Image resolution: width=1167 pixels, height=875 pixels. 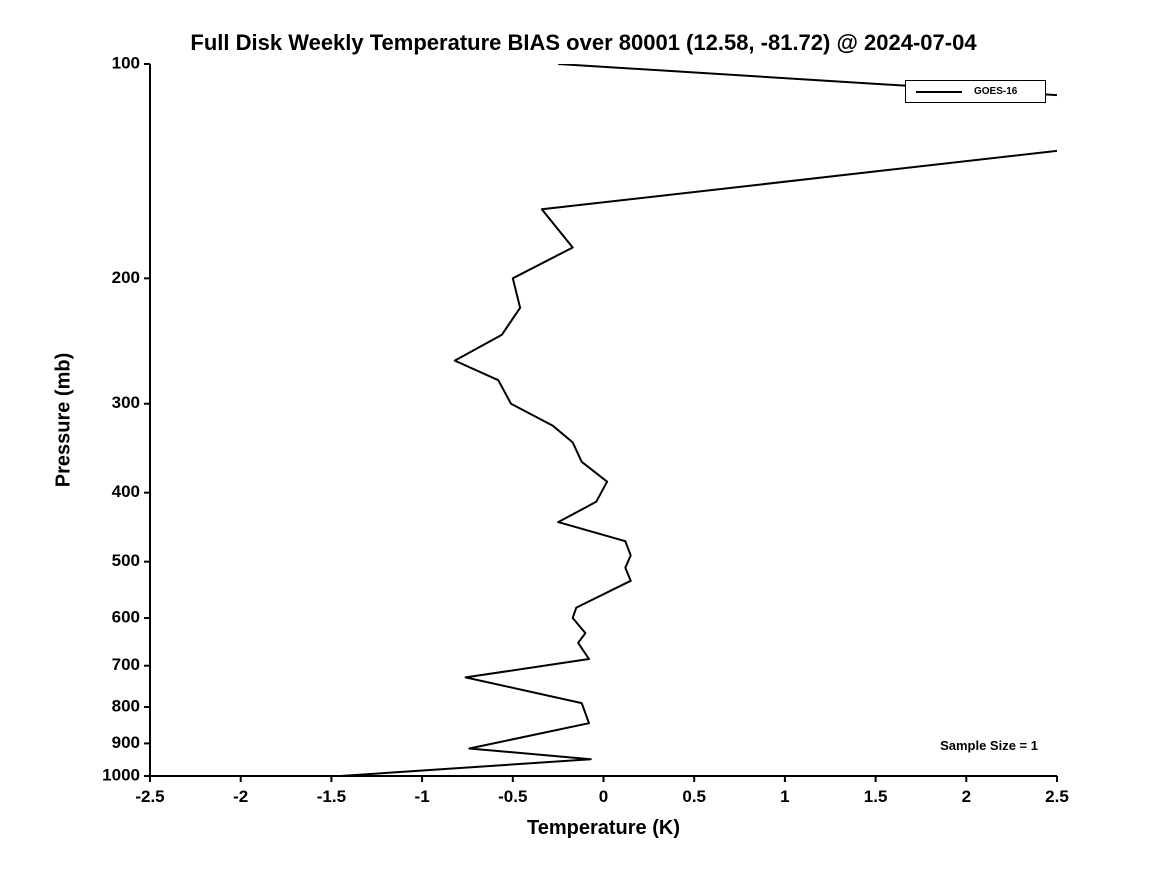 What do you see at coordinates (126, 277) in the screenshot?
I see `y-tick-label: 200` at bounding box center [126, 277].